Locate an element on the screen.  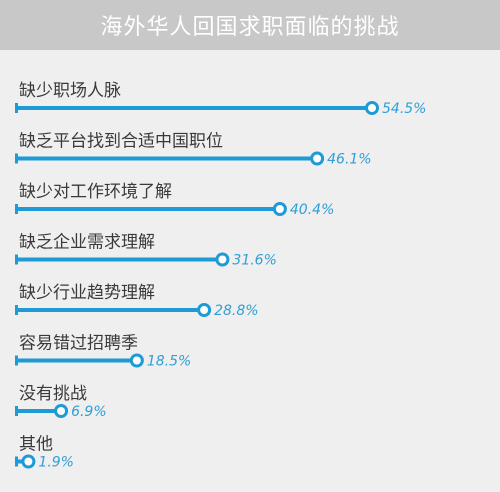
value-label: 31.6% is located at coordinates (254, 261).